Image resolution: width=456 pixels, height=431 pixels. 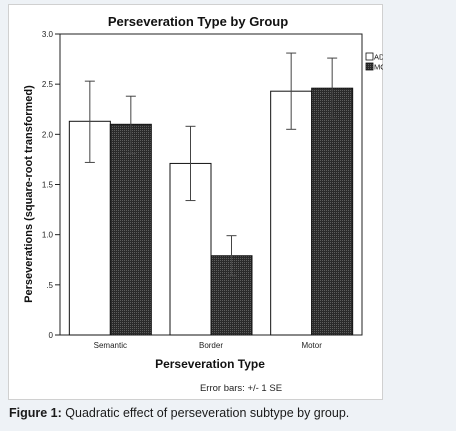 I want to click on bar-ad, so click(x=291, y=213).